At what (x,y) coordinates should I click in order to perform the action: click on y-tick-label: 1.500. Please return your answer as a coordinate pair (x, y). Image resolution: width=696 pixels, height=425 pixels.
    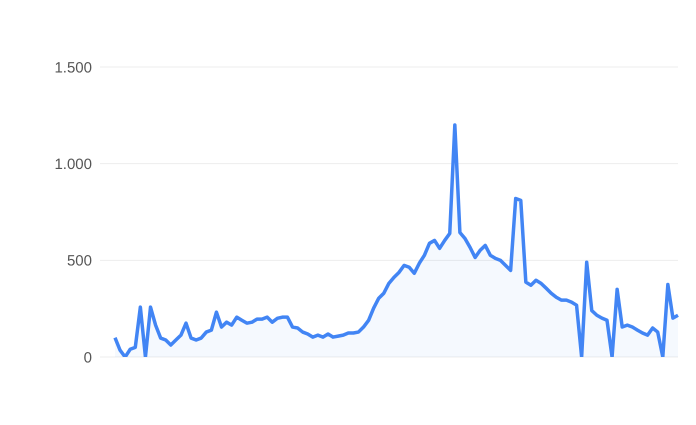
    Looking at the image, I should click on (73, 67).